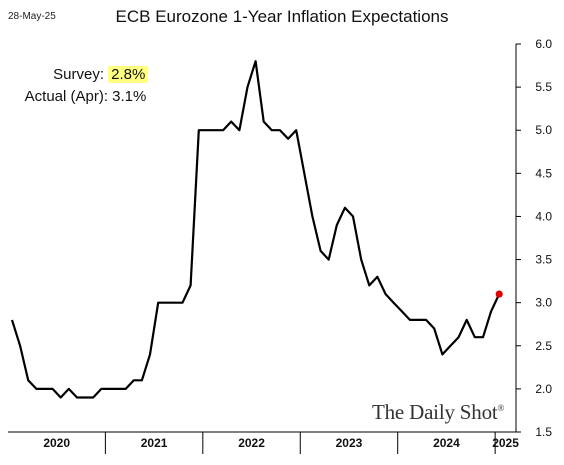 The width and height of the screenshot is (564, 465). Describe the element at coordinates (543, 44) in the screenshot. I see `y-tick-label: 6.0` at that location.